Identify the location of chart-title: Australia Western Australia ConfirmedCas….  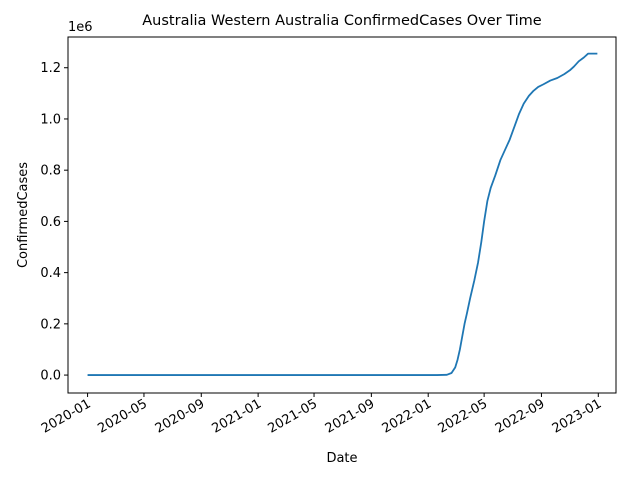
(342, 21).